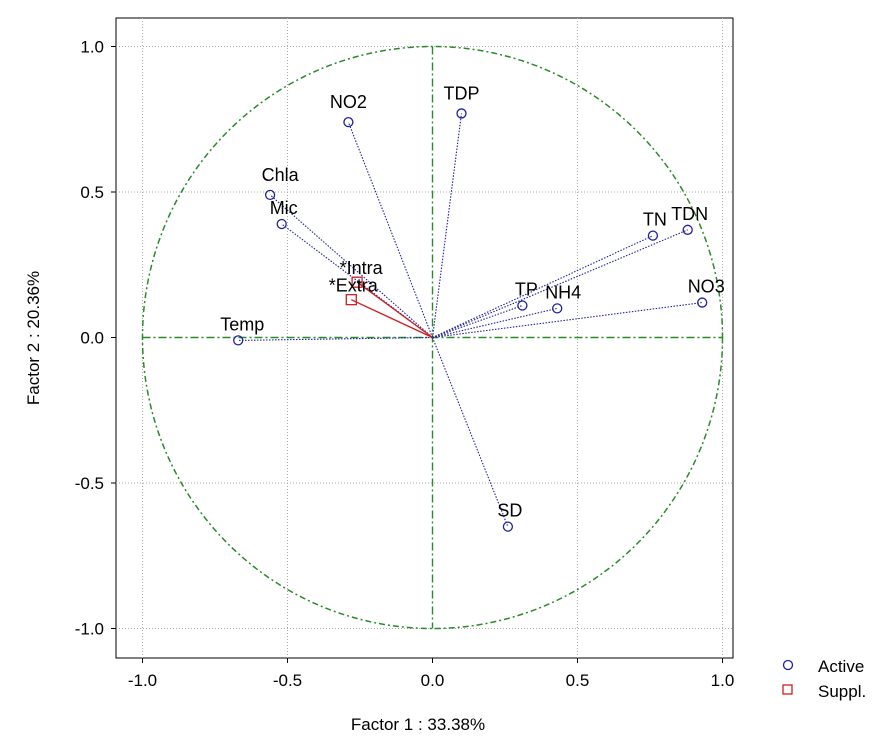 Image resolution: width=896 pixels, height=747 pixels. I want to click on y-tick-label: -0.5, so click(89, 483).